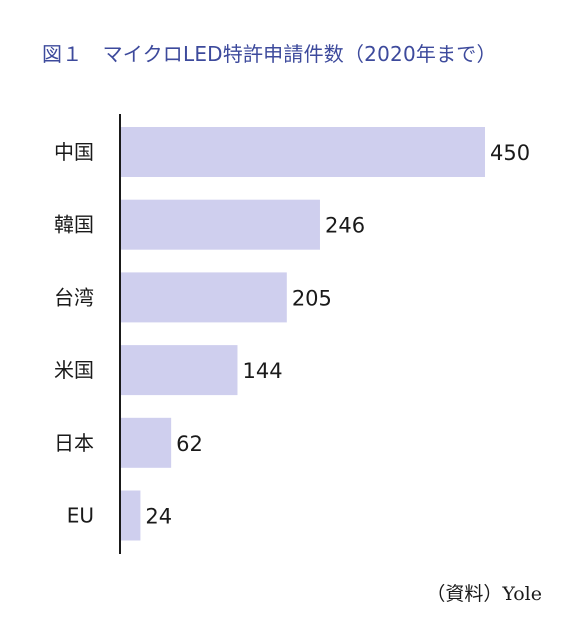 The image size is (586, 624). I want to click on category-label: 中国, so click(74, 152).